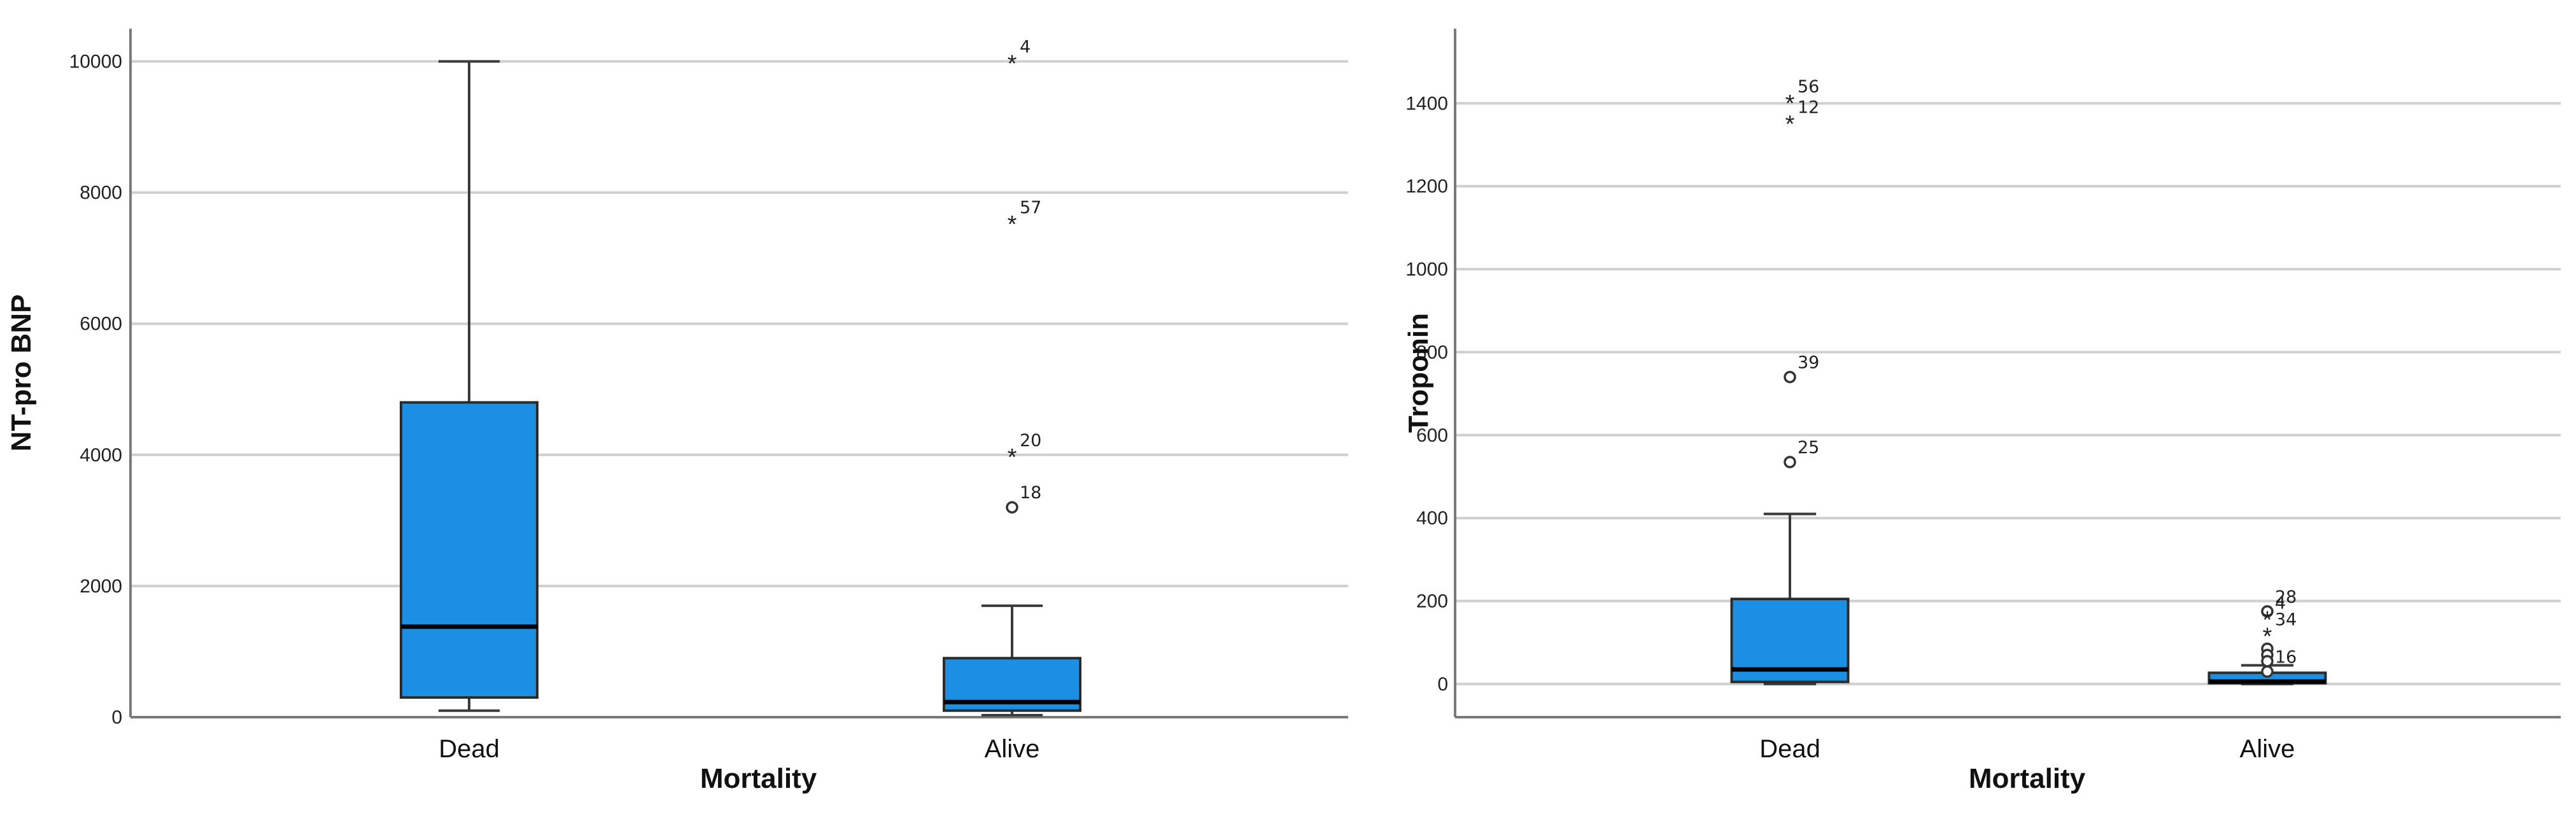 The image size is (2576, 819). I want to click on y-tick-label: 200, so click(1432, 601).